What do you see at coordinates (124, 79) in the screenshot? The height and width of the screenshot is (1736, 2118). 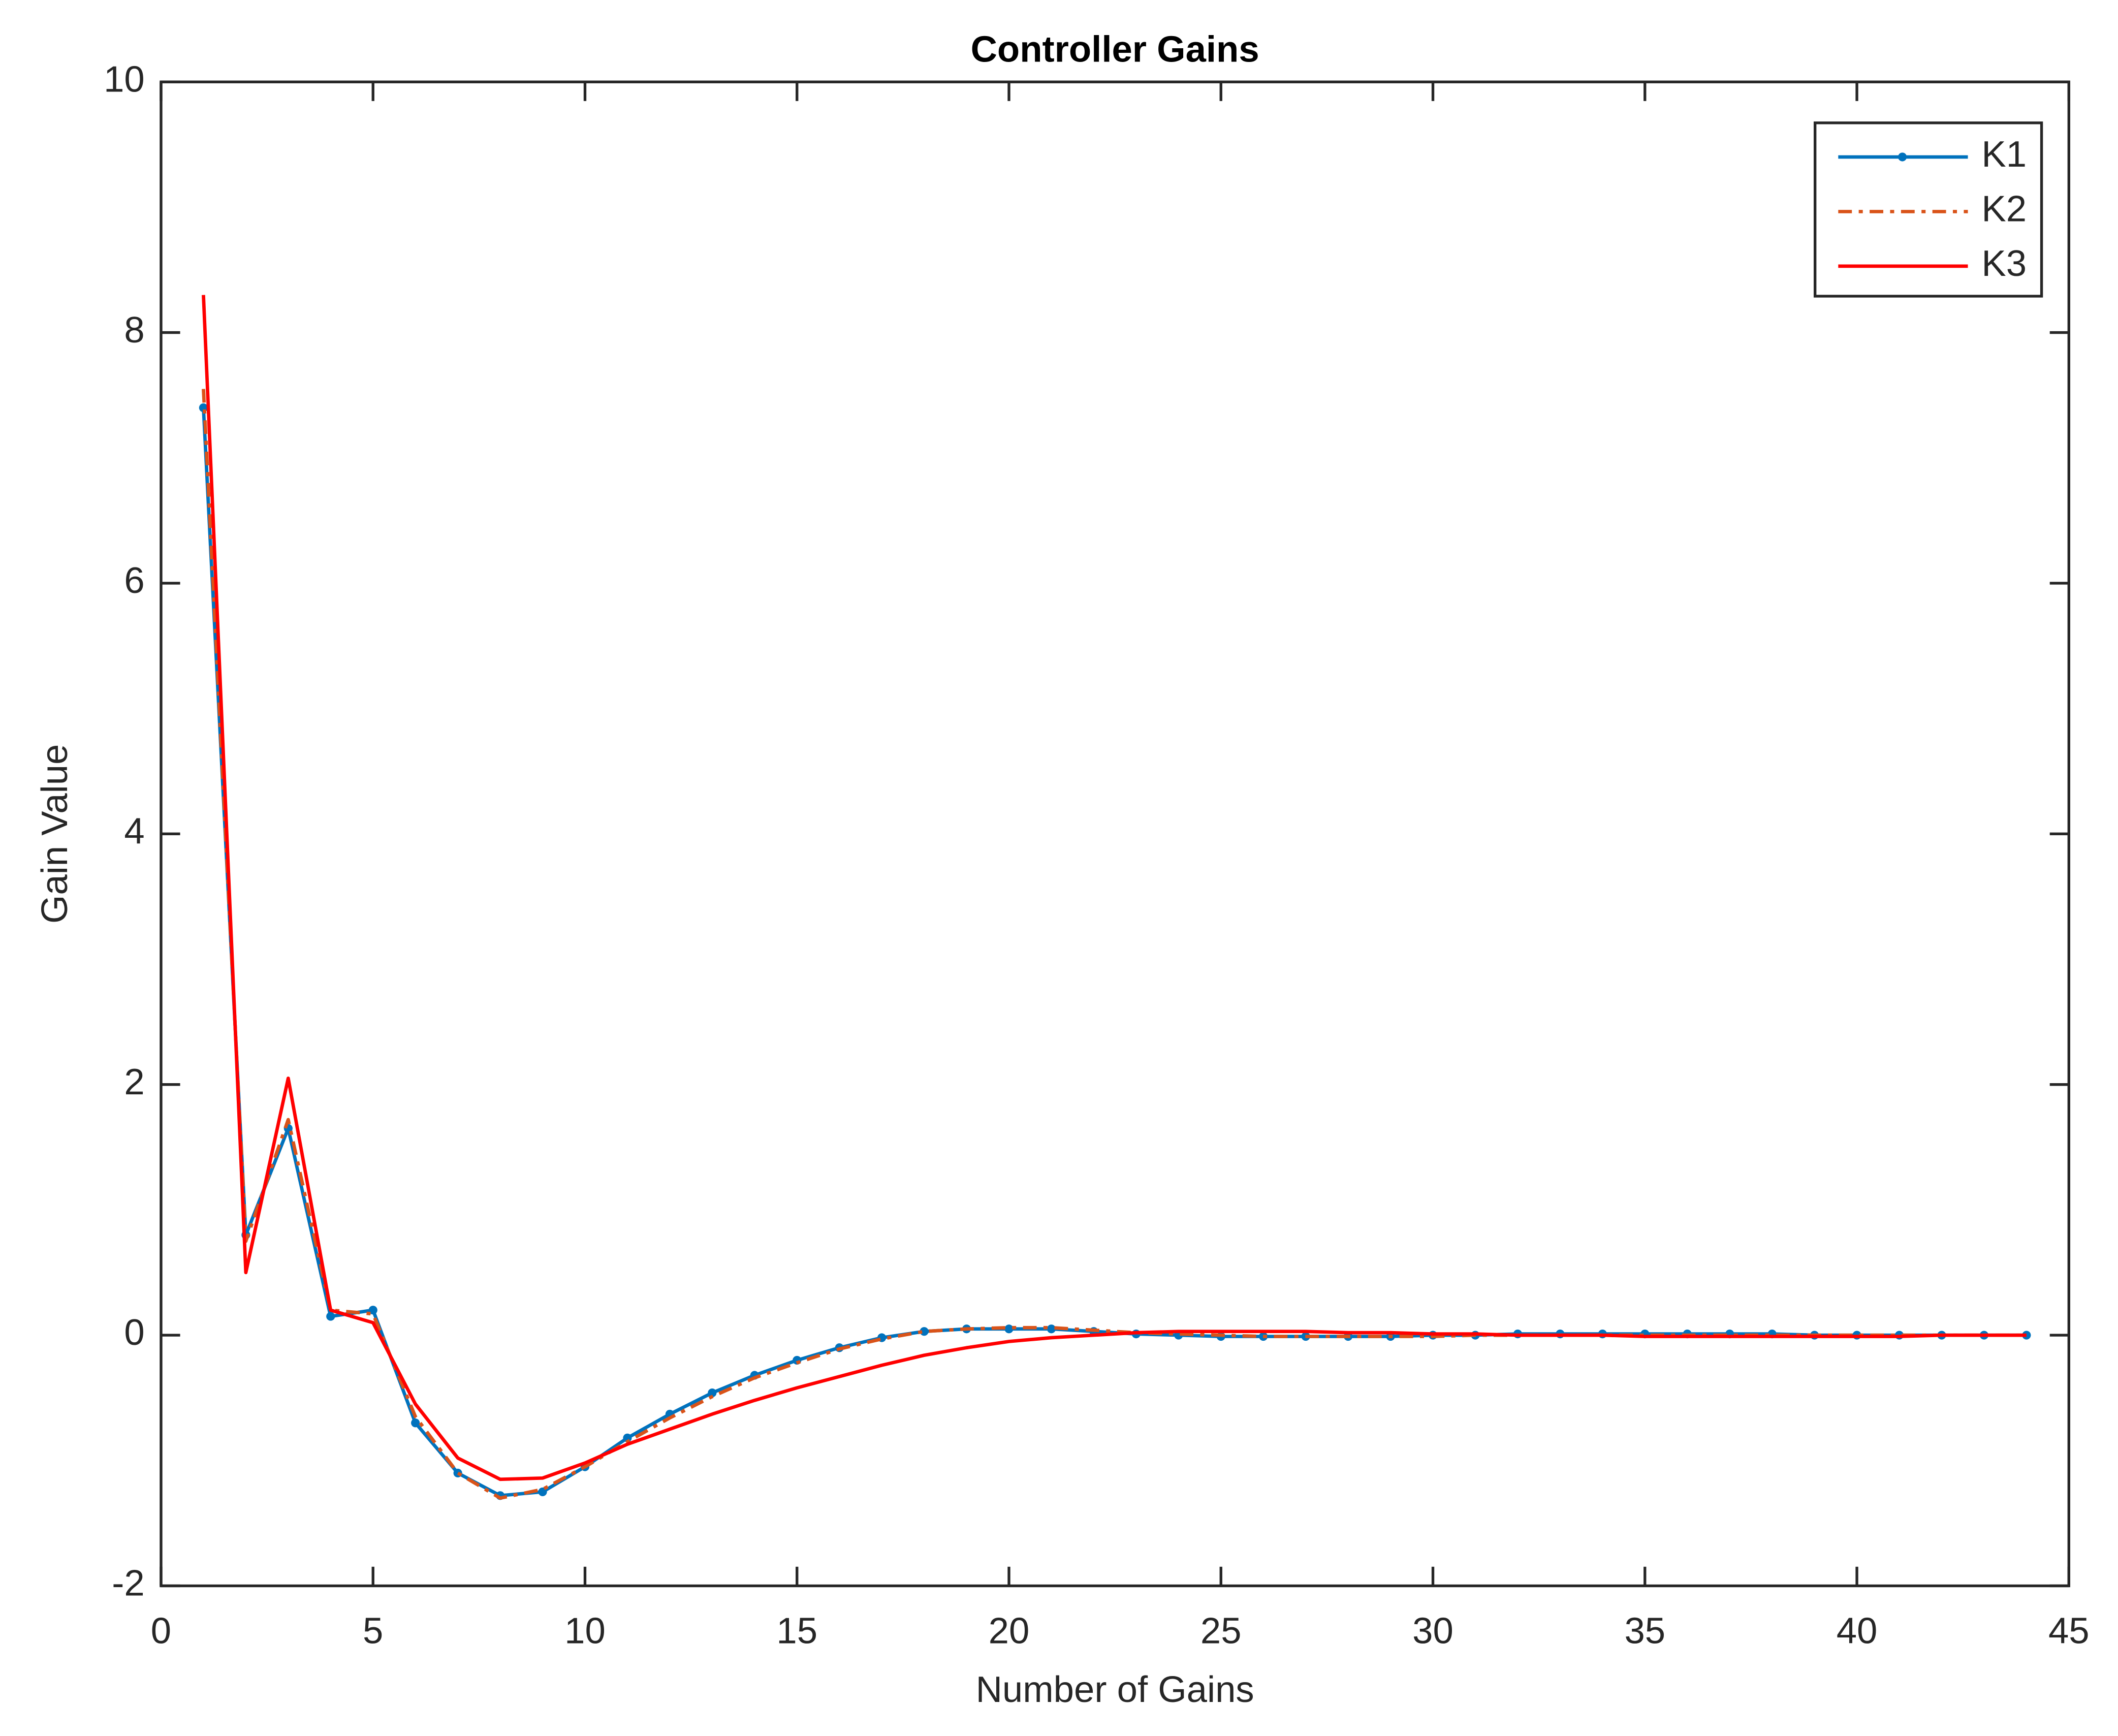 I see `y-tick-label: 10` at bounding box center [124, 79].